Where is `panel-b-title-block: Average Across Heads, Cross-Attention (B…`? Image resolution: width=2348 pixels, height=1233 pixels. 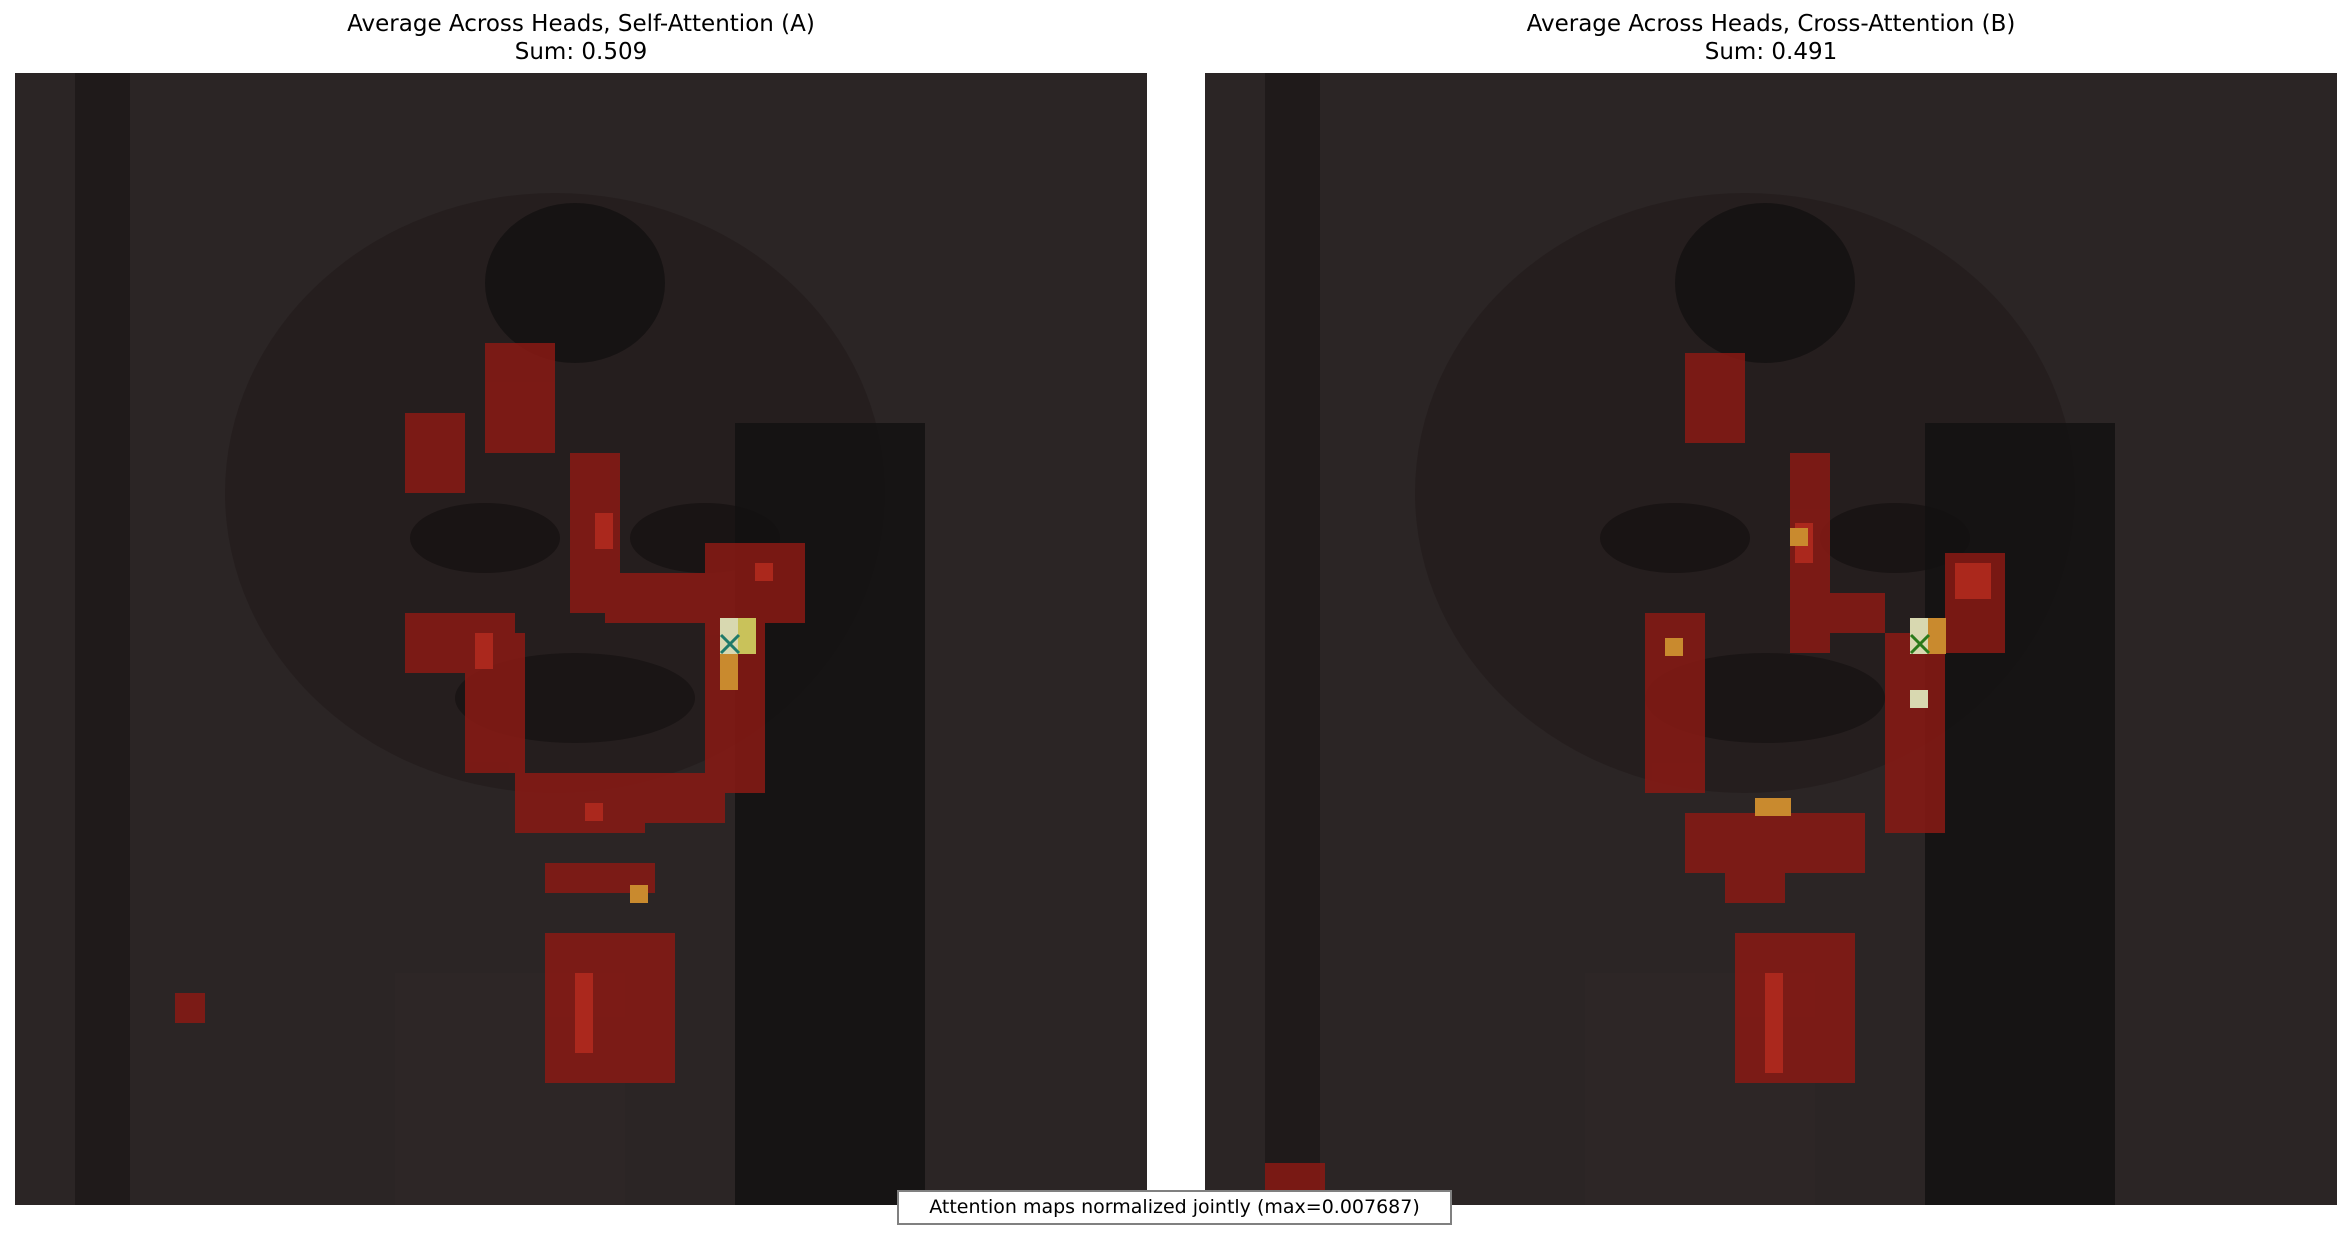
panel-b-title-block: Average Across Heads, Cross-Attention (B… is located at coordinates (1771, 38).